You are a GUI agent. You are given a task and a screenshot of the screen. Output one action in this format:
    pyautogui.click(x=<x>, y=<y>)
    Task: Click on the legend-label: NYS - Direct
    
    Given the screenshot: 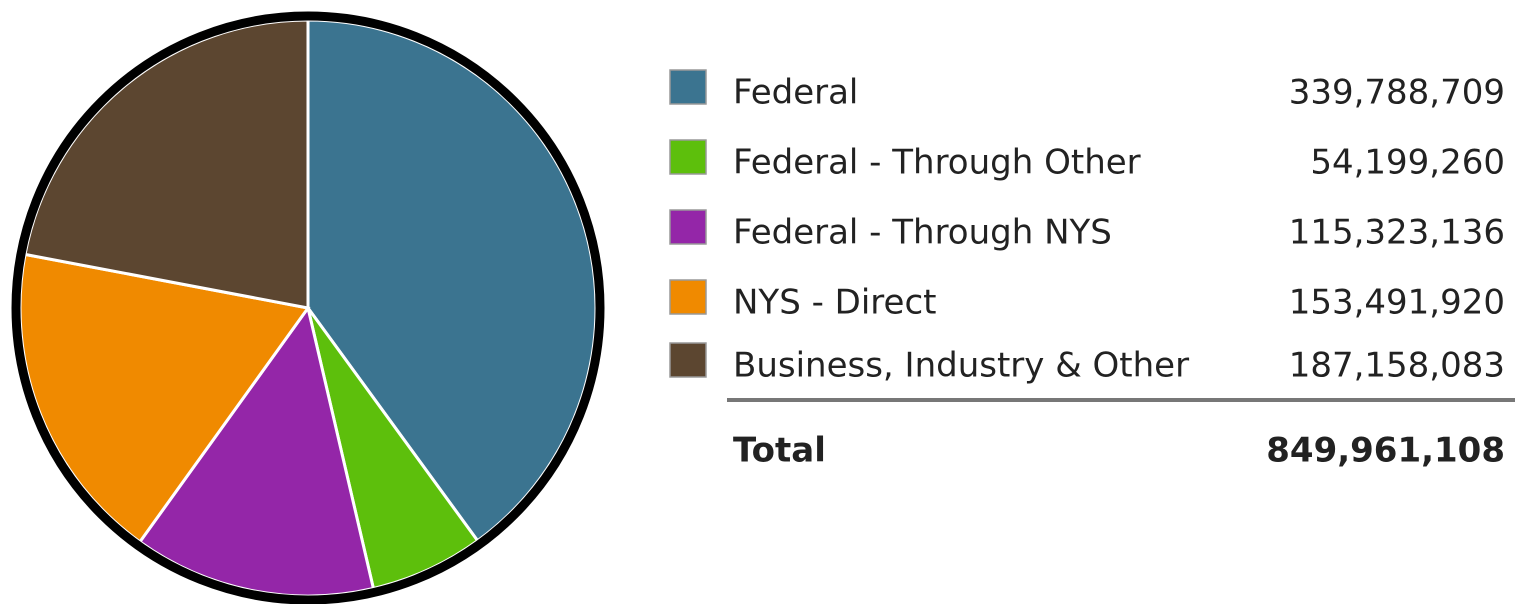 What is the action you would take?
    pyautogui.click(x=834, y=303)
    